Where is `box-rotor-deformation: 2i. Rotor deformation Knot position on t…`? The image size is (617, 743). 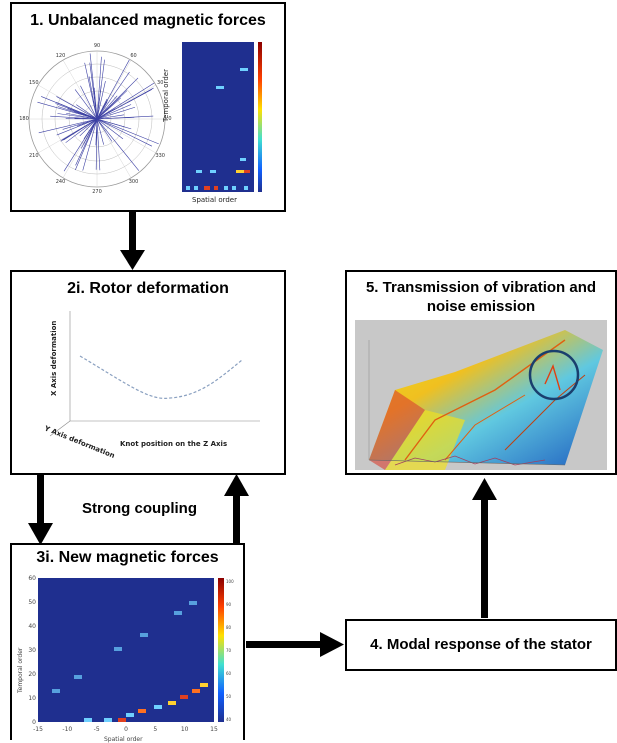
box-rotor-deformation: 2i. Rotor deformation Knot position on t… is located at coordinates (148, 372).